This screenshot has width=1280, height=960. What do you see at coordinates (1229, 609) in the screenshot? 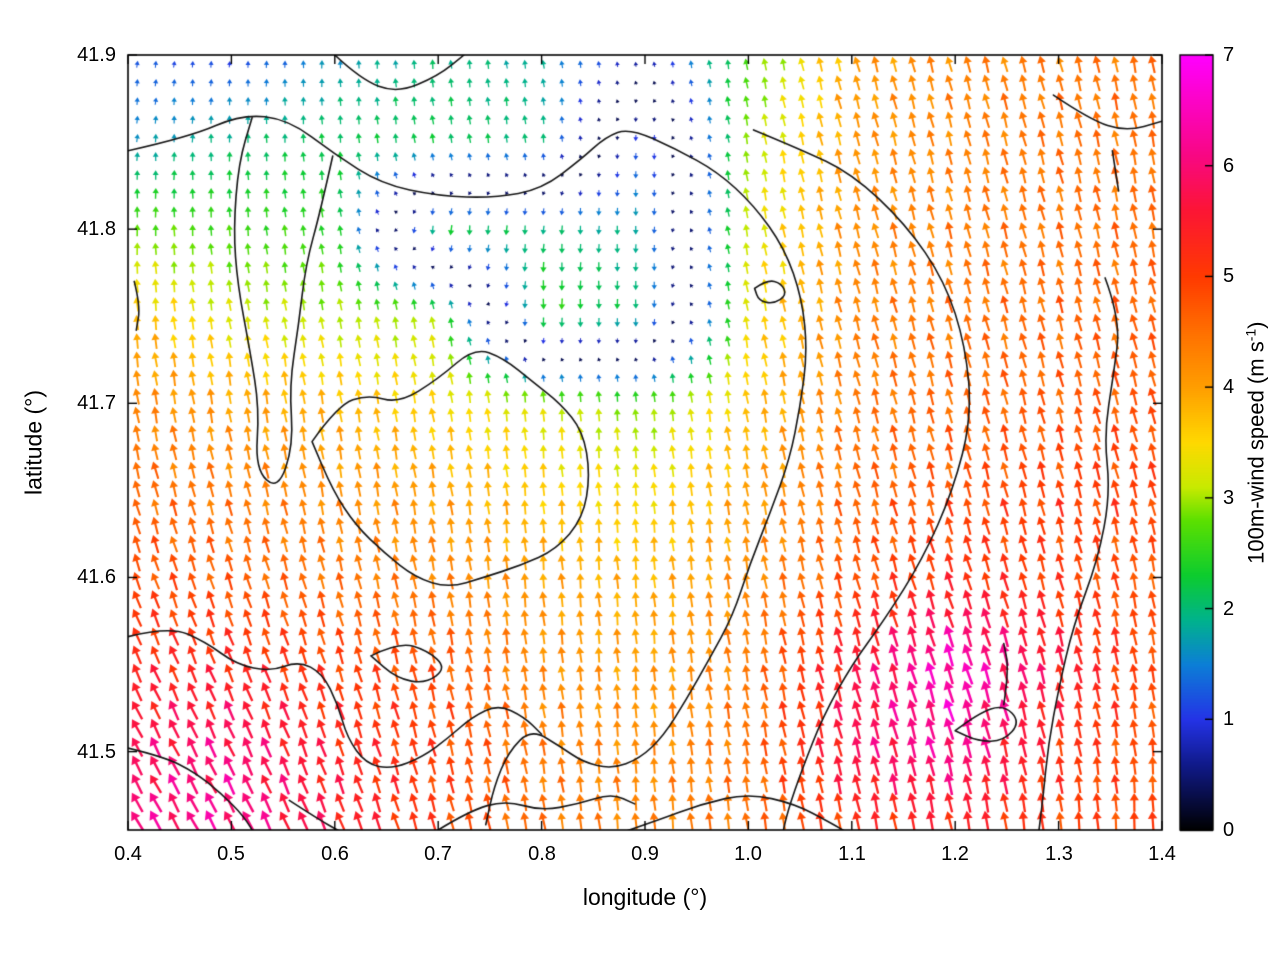
I see `colorbar-tick-label: 2` at bounding box center [1229, 609].